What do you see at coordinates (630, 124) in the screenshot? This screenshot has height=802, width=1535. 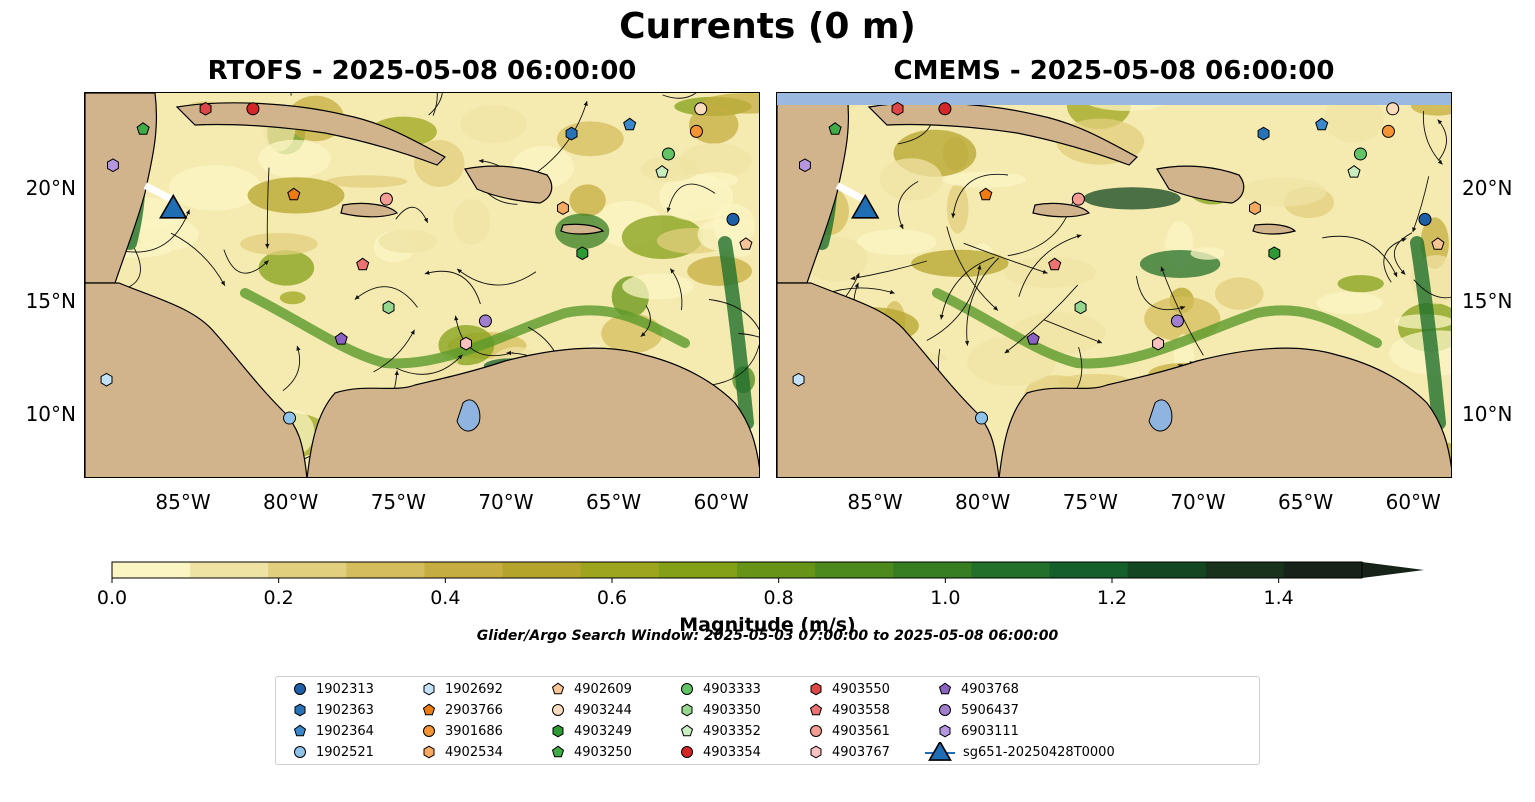 I see `rtofs-platform-1902364-marker` at bounding box center [630, 124].